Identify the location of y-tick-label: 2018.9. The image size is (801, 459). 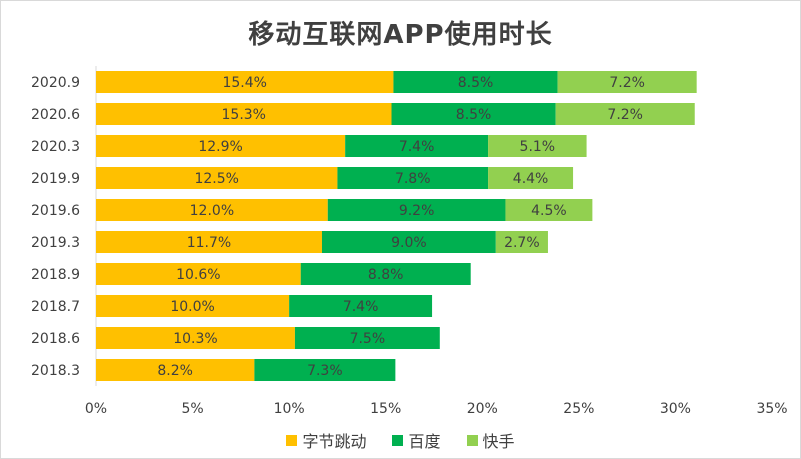
(55, 275).